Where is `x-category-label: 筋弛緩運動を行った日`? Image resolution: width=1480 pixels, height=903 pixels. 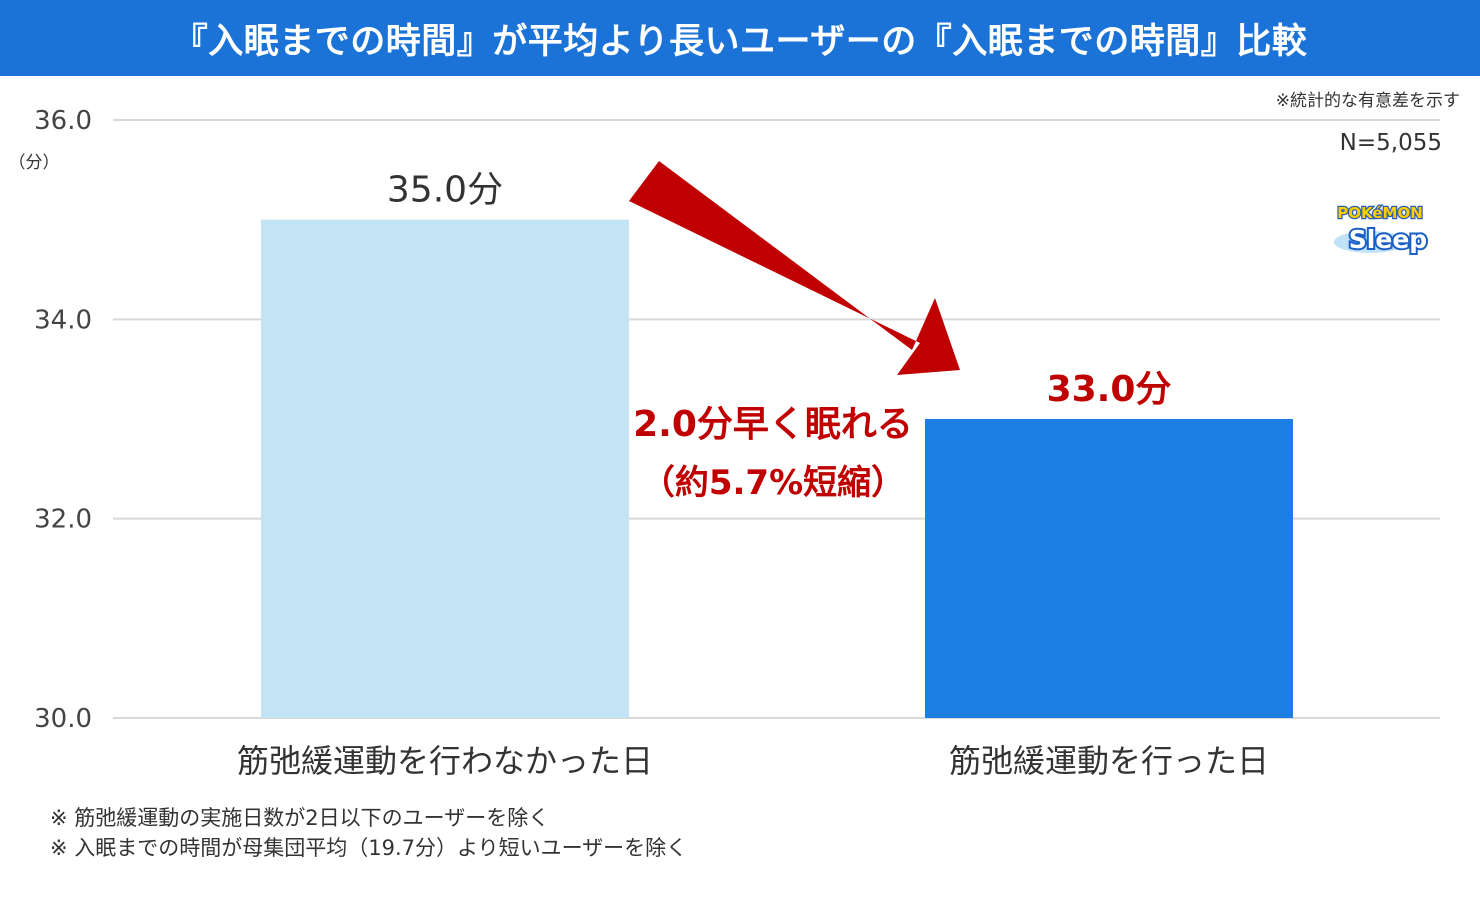 x-category-label: 筋弛緩運動を行った日 is located at coordinates (1109, 761).